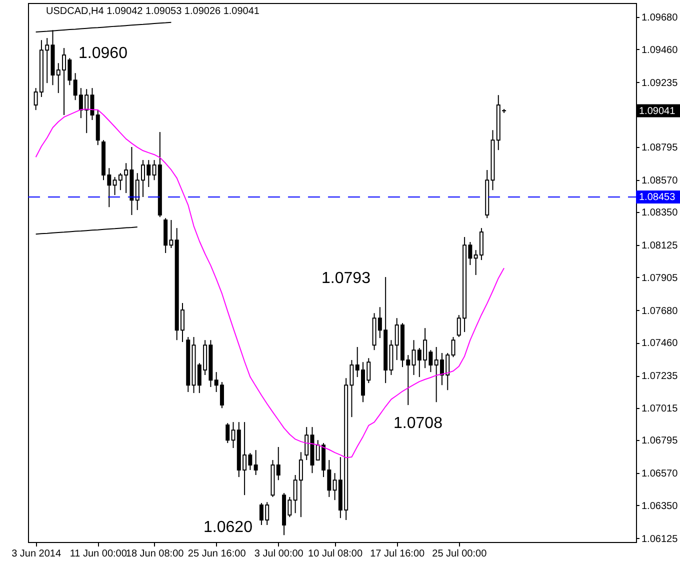 This screenshot has height=567, width=680. I want to click on annotation: 1.0793, so click(346, 278).